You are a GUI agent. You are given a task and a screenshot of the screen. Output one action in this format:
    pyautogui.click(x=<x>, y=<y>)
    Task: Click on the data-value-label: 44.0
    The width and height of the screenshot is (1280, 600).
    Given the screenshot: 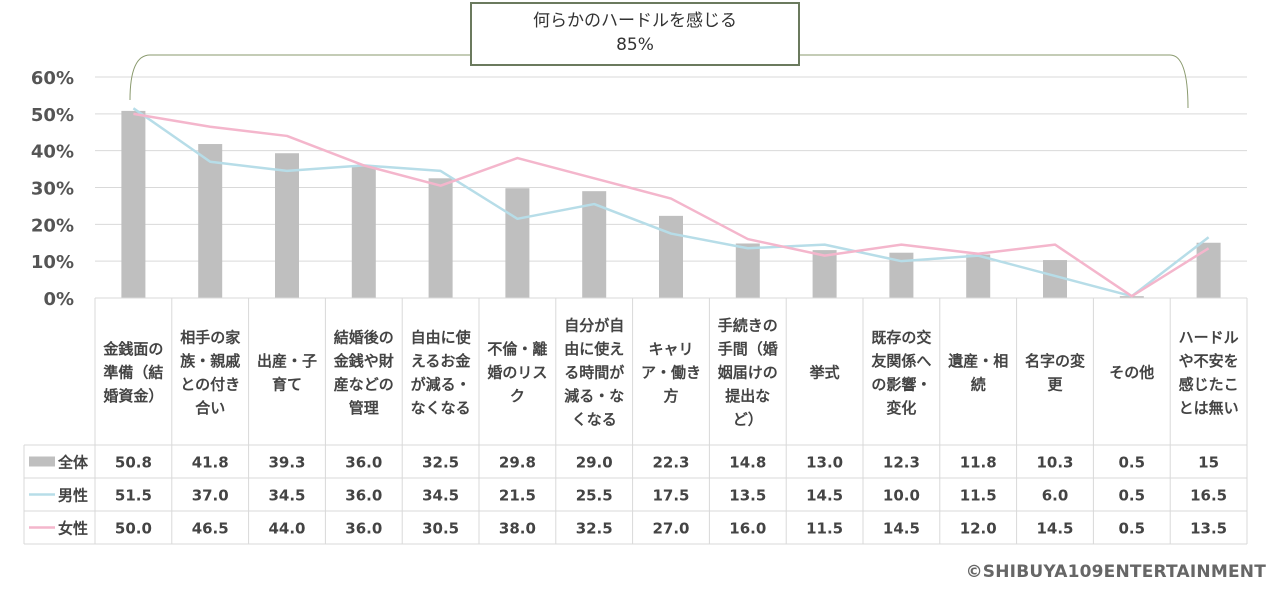 What is the action you would take?
    pyautogui.click(x=286, y=529)
    